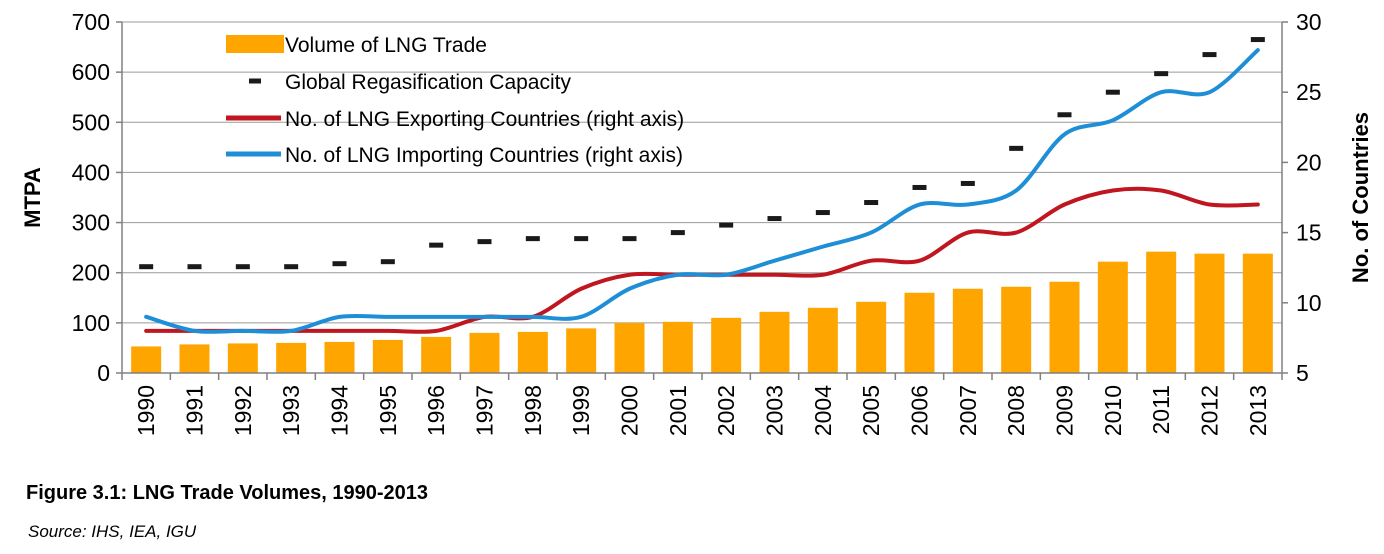 The width and height of the screenshot is (1384, 554). I want to click on x-tick-label-2009: 2009, so click(1065, 410).